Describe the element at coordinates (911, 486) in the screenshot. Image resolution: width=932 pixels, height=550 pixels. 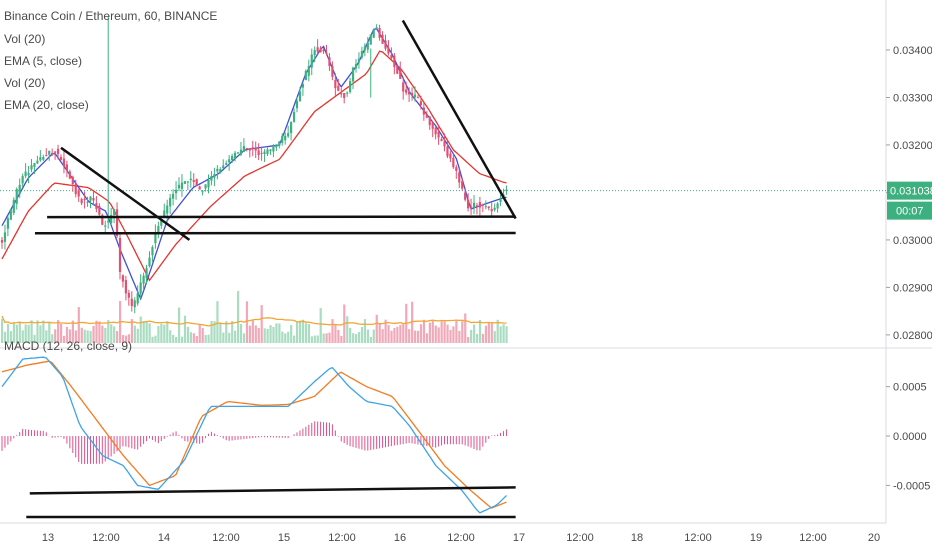
I see `macd-tick-label: -0.0005` at that location.